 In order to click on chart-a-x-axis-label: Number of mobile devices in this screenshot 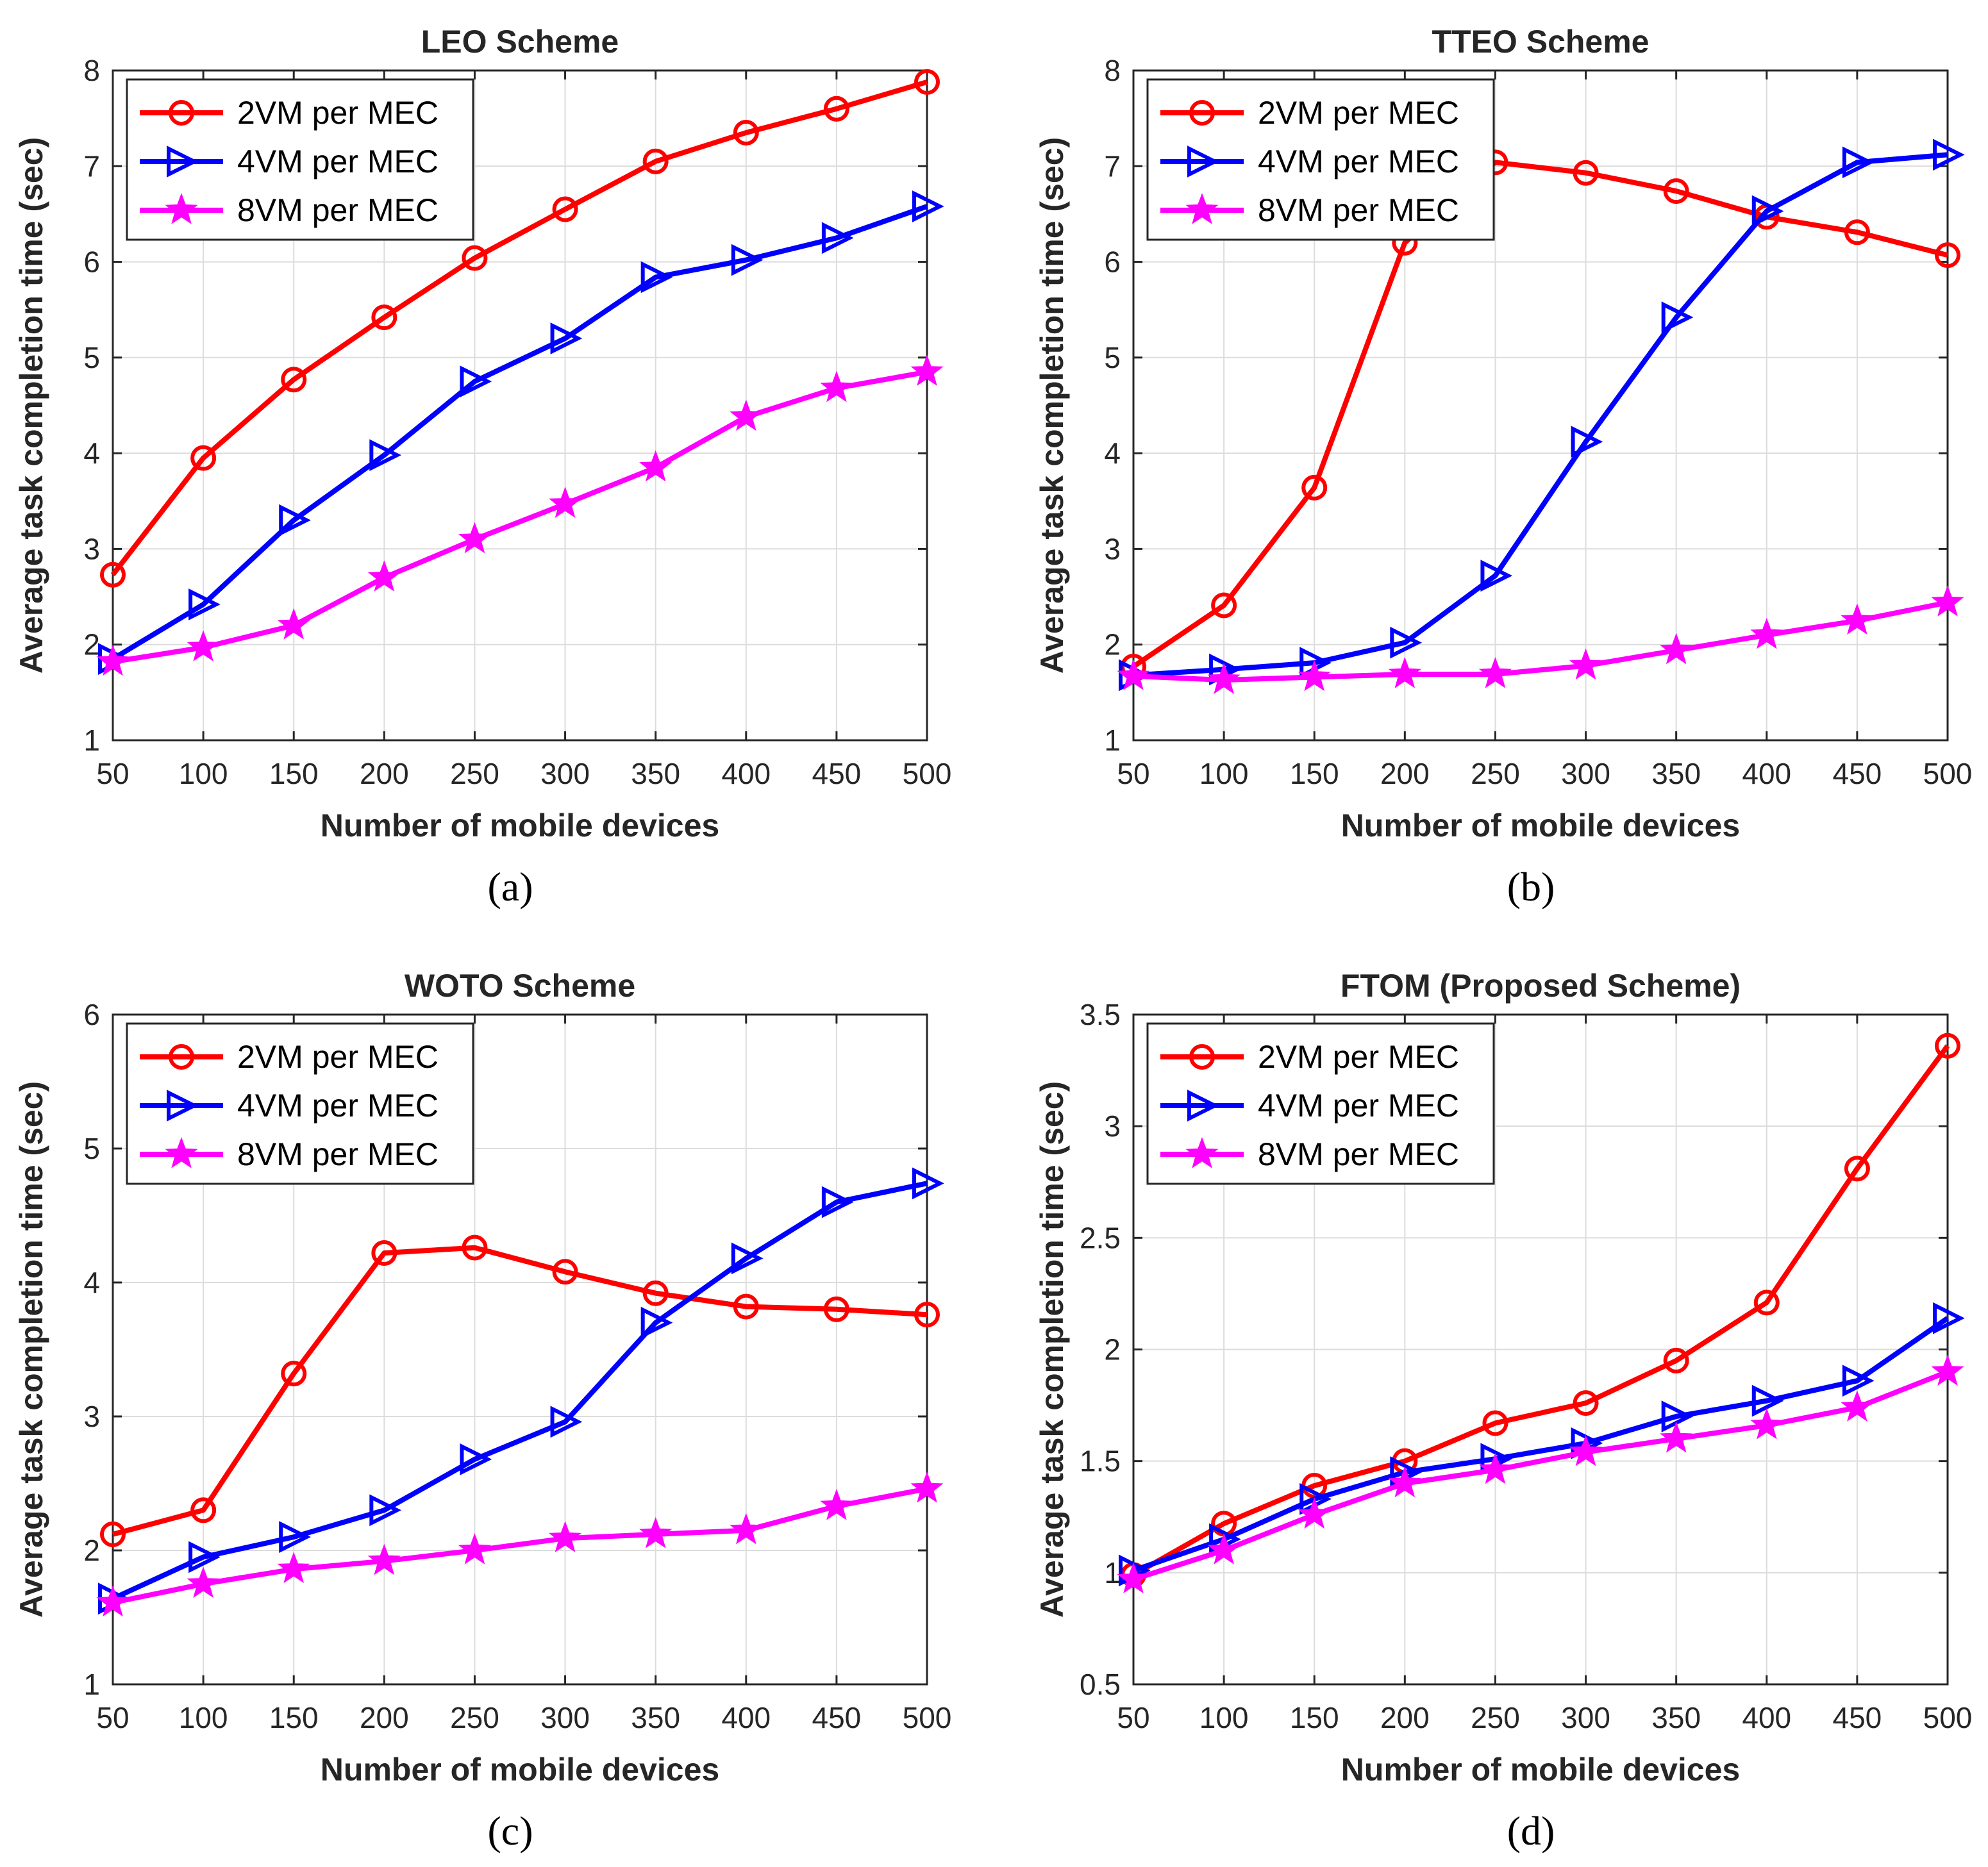, I will do `click(520, 826)`.